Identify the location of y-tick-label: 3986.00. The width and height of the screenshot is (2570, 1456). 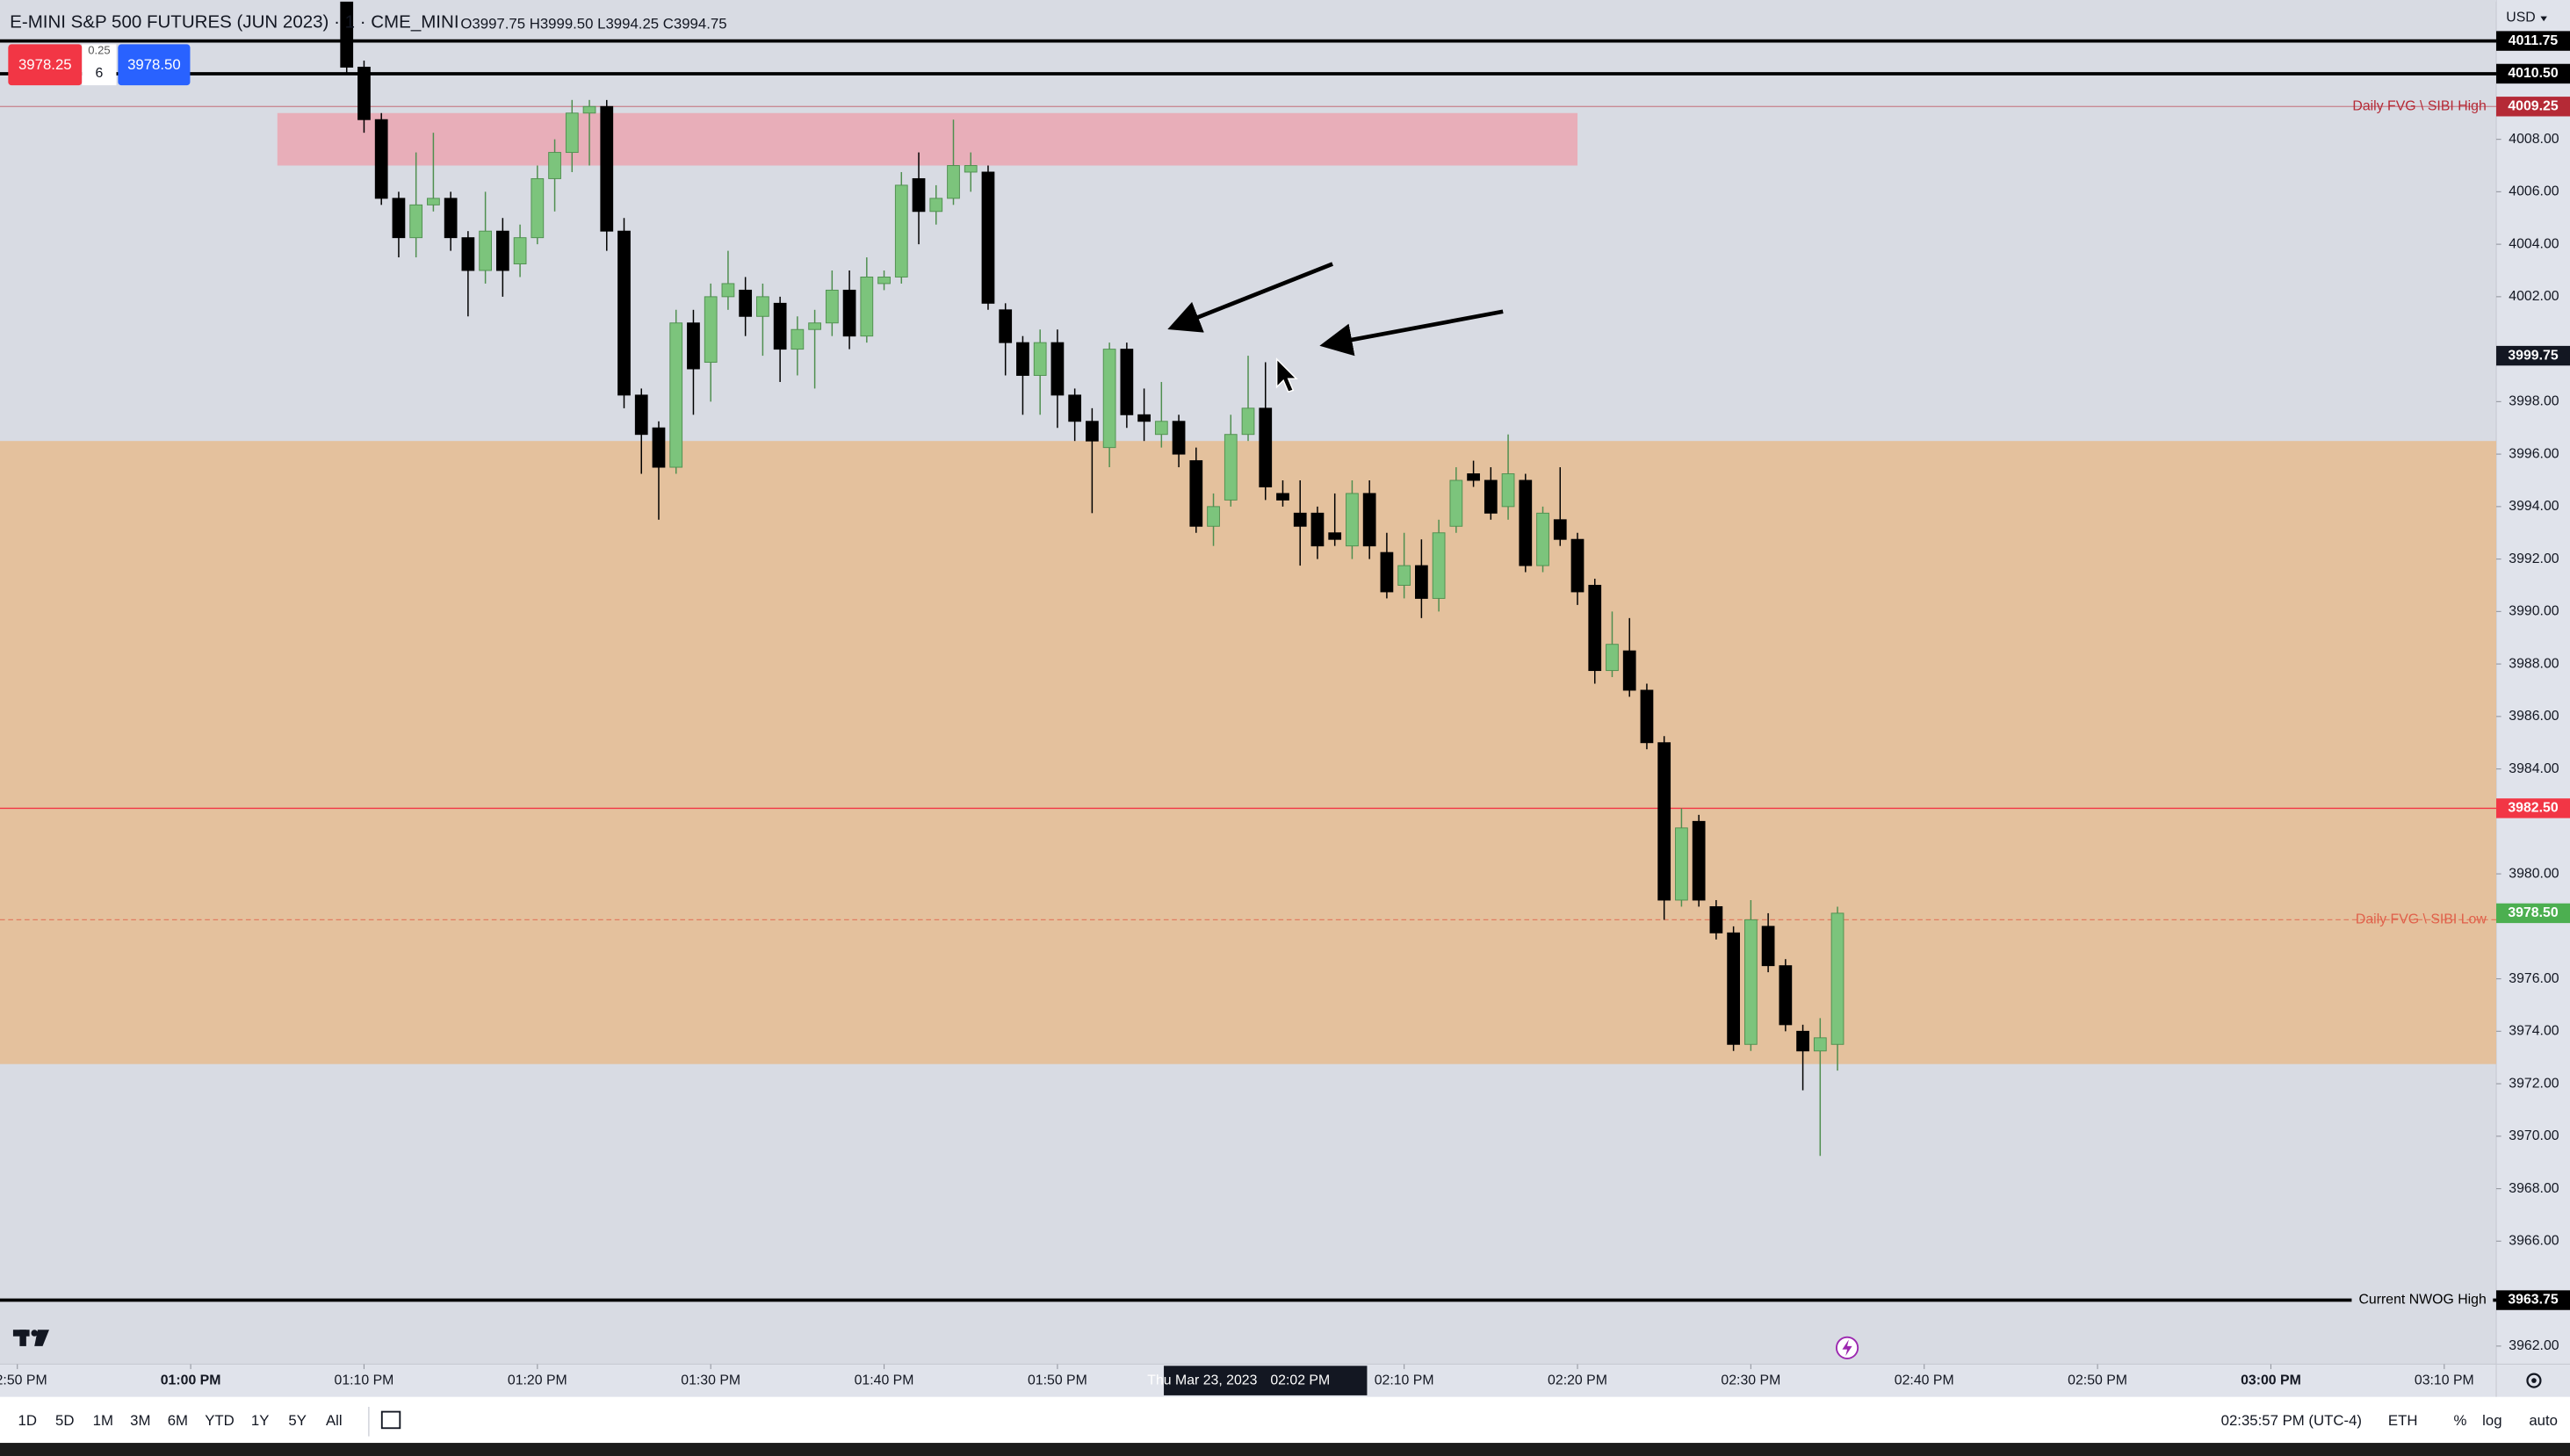
(2534, 716).